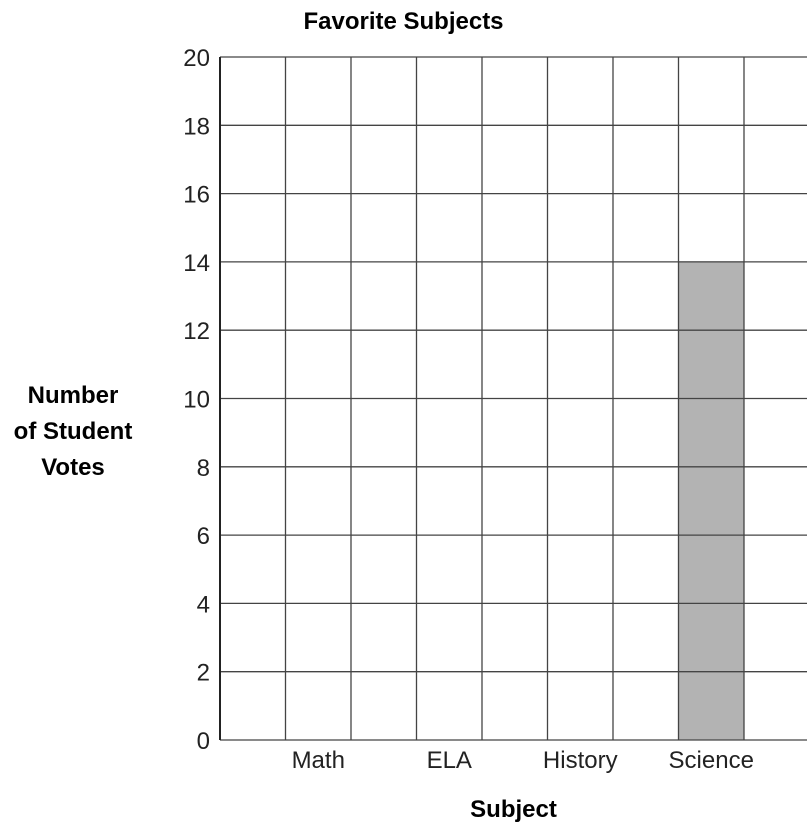 This screenshot has height=829, width=807. I want to click on x-axis-label: Subject, so click(513, 809).